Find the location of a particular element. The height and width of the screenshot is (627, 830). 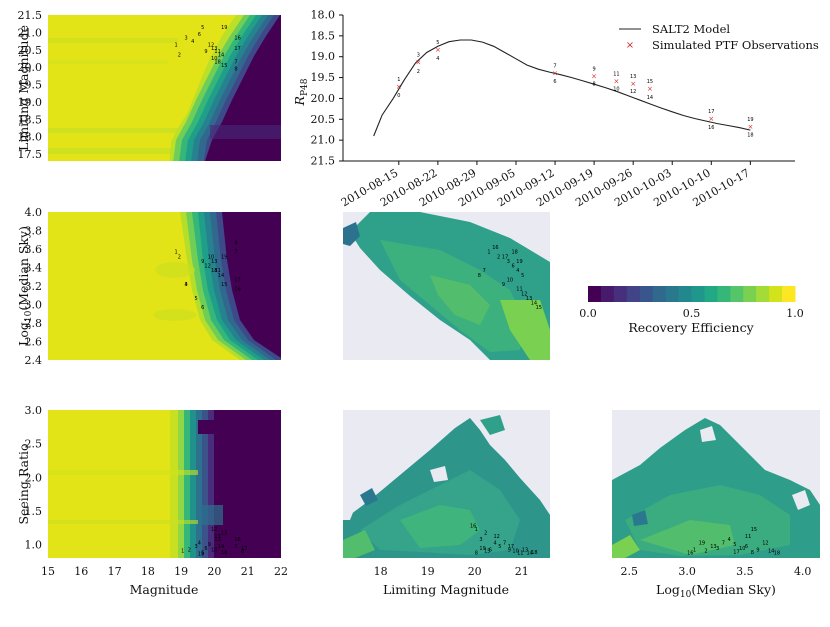

obs-point-label: 0 is located at coordinates (398, 96).